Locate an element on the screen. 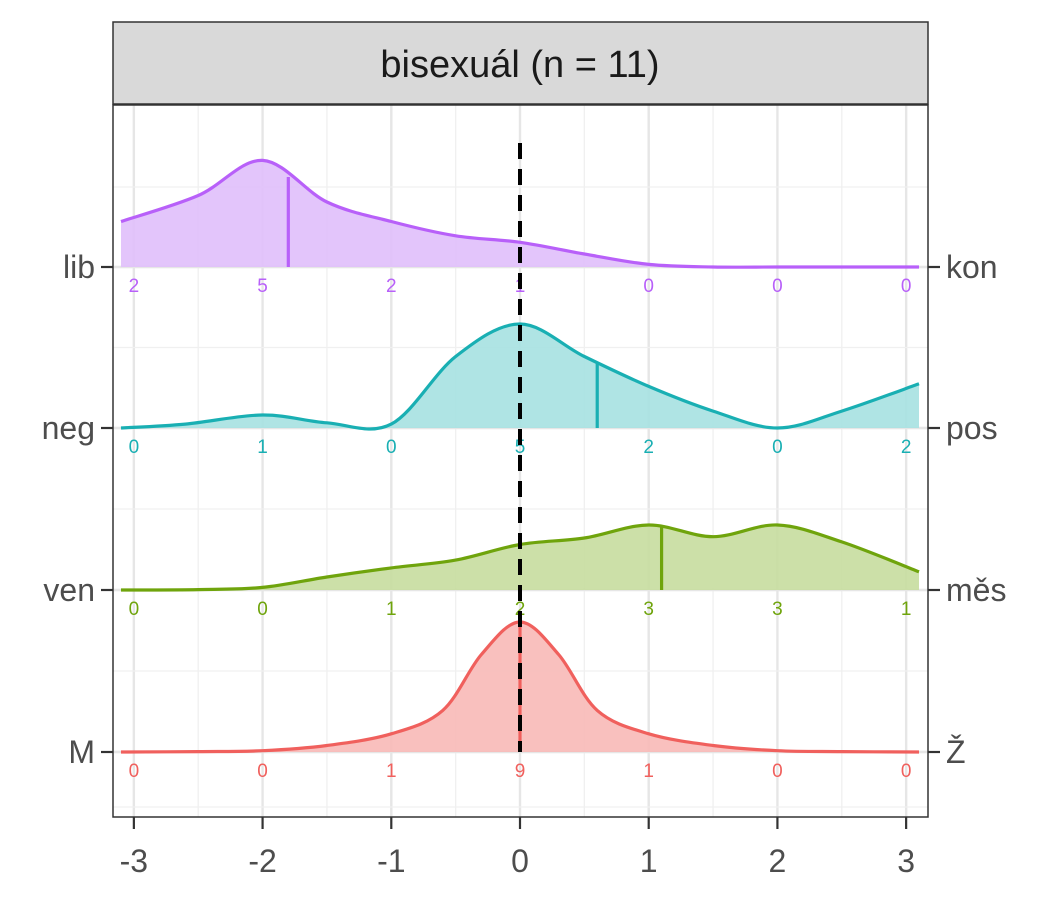 The image size is (1050, 900). y-label-left: ven is located at coordinates (69, 590).